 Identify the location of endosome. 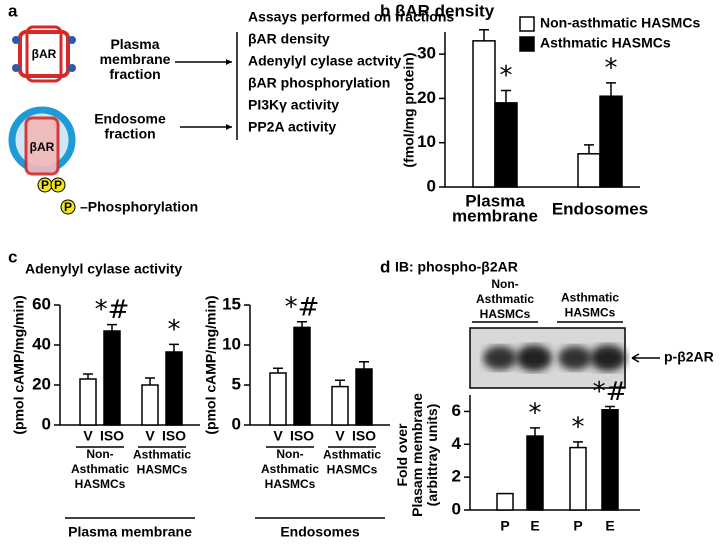
(42, 160).